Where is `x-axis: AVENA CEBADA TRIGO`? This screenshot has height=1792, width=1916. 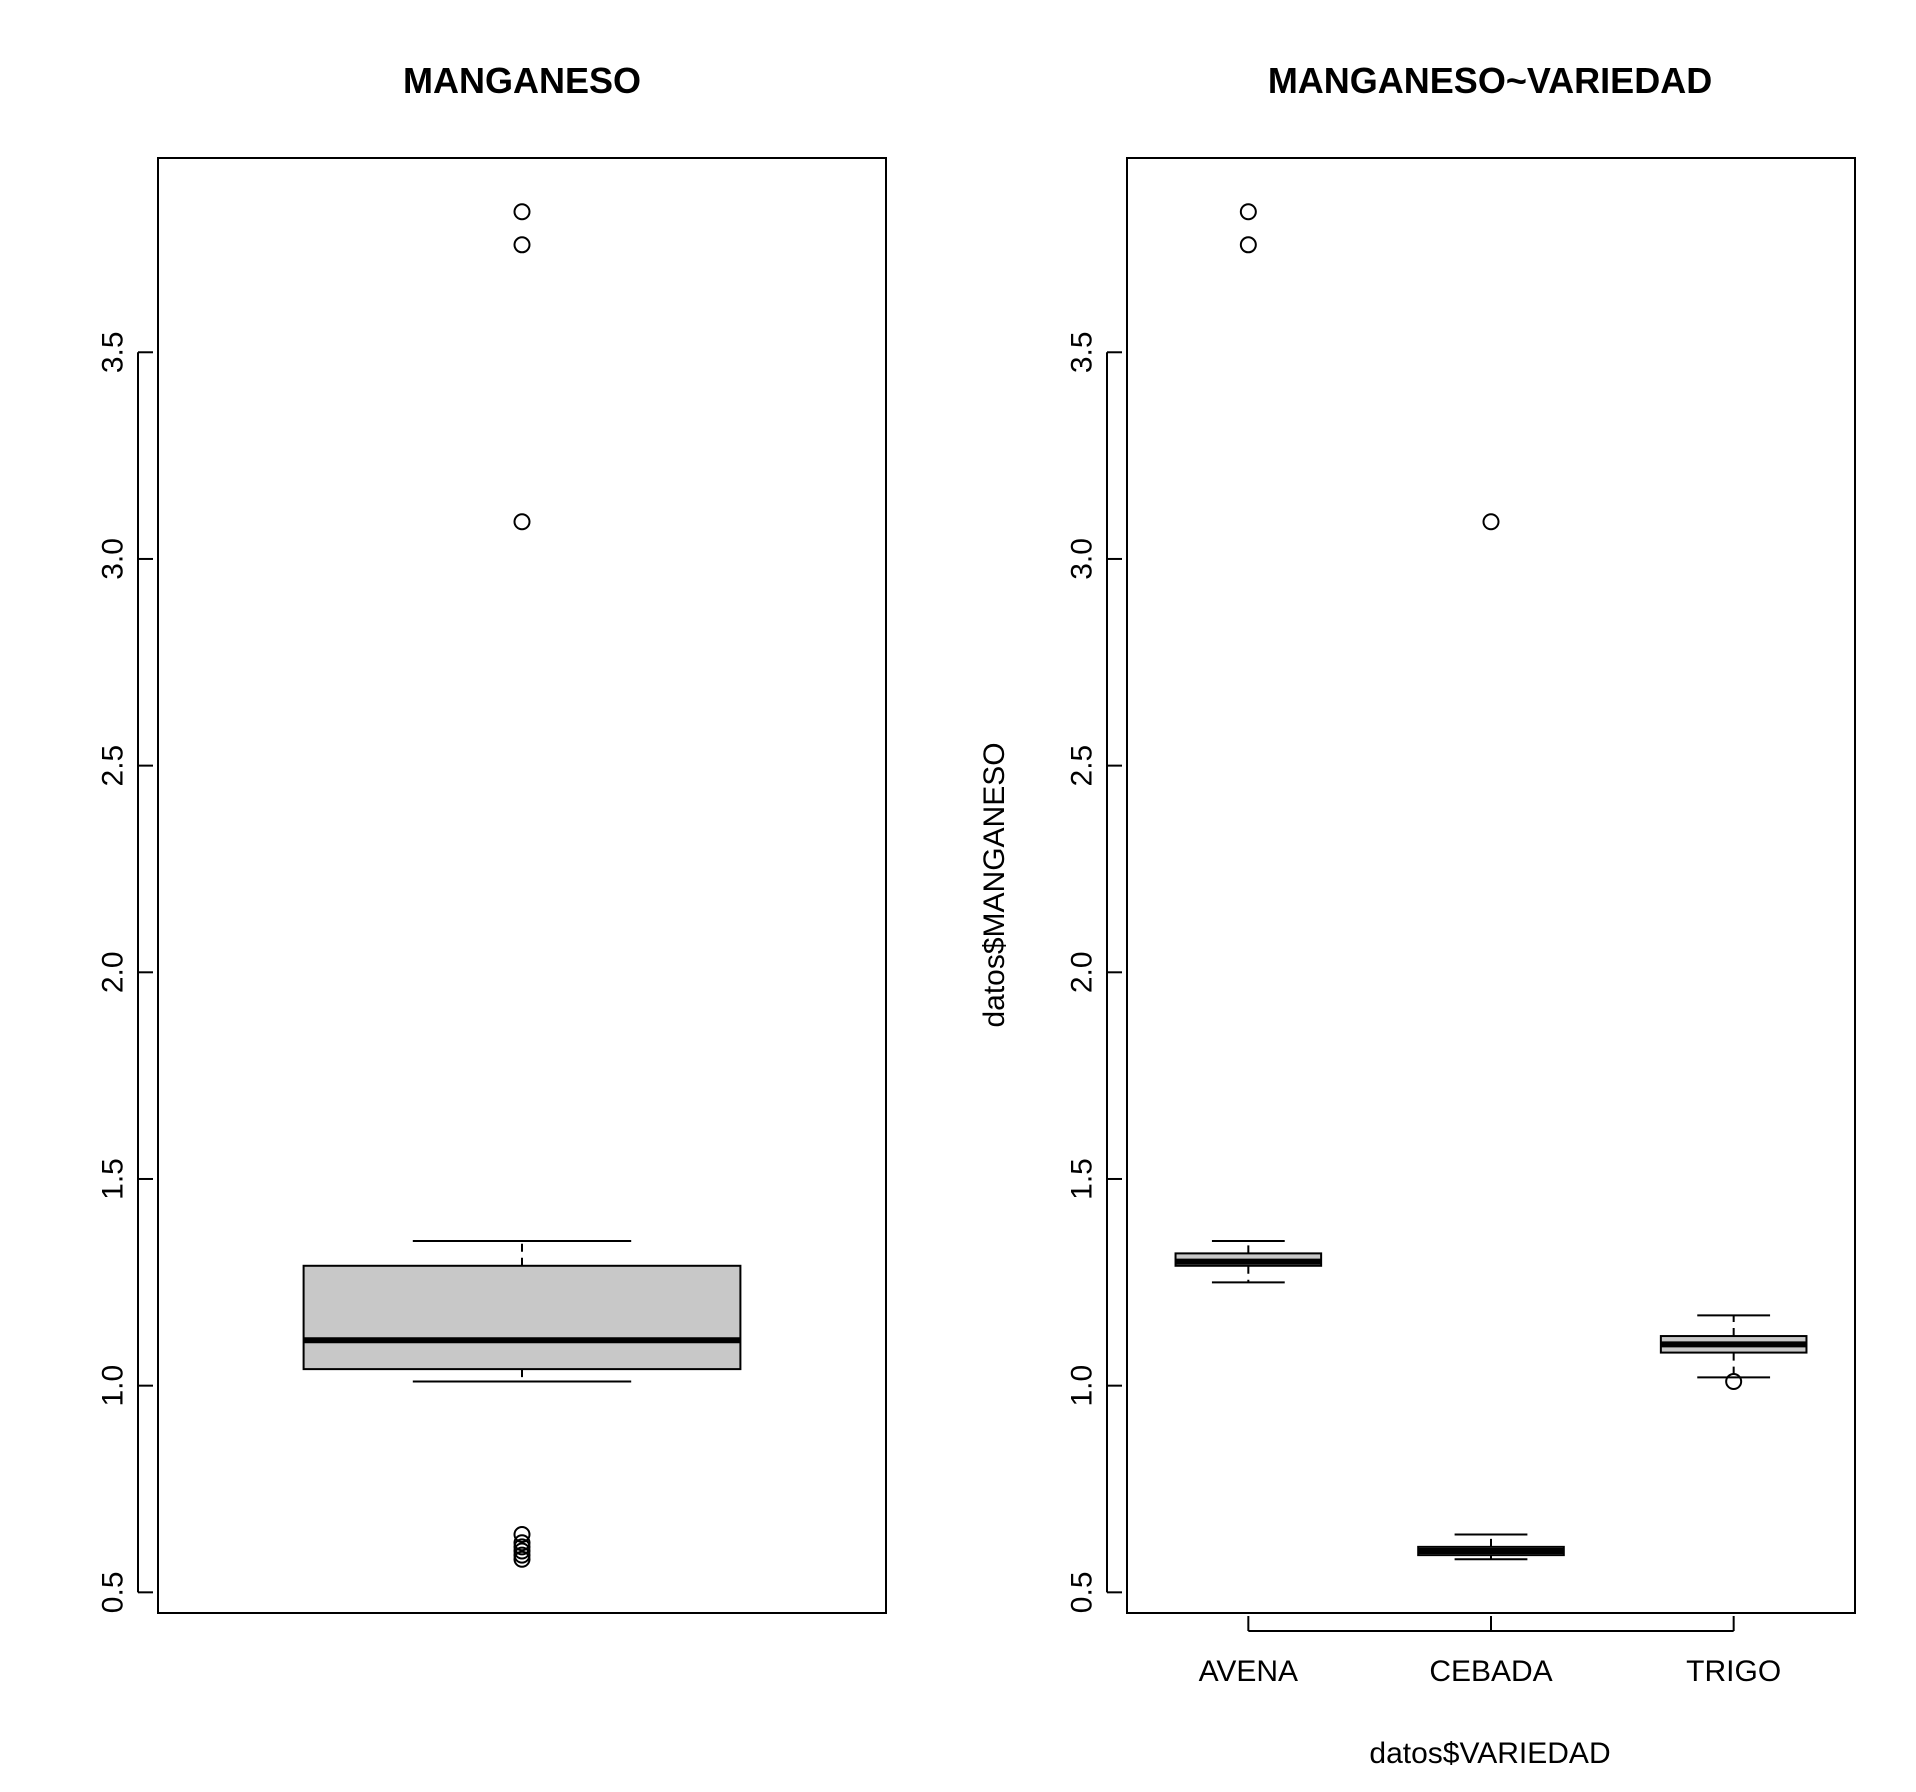
x-axis: AVENA CEBADA TRIGO is located at coordinates (1490, 1652).